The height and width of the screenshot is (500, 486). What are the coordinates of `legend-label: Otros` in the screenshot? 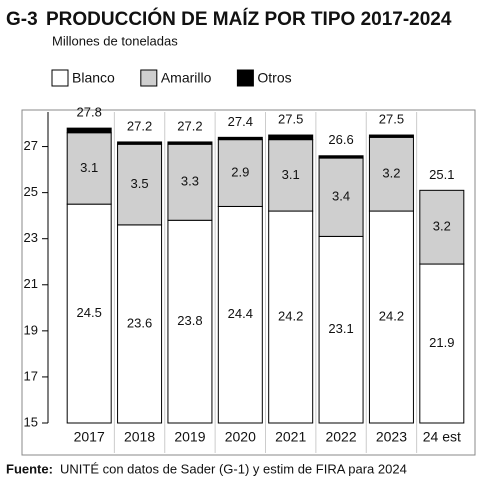 It's located at (274, 78).